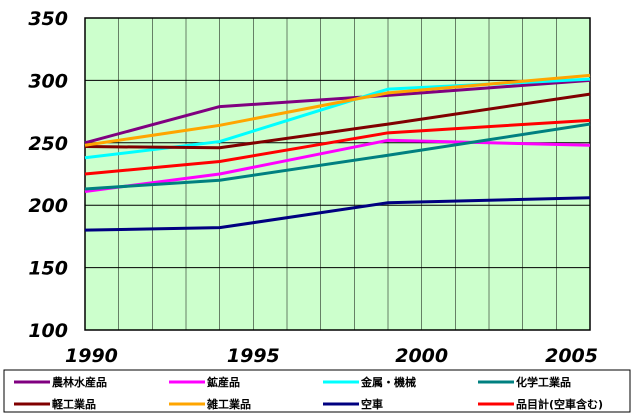  Describe the element at coordinates (559, 404) in the screenshot. I see `legend-label: 品目計(空車含む)` at that location.